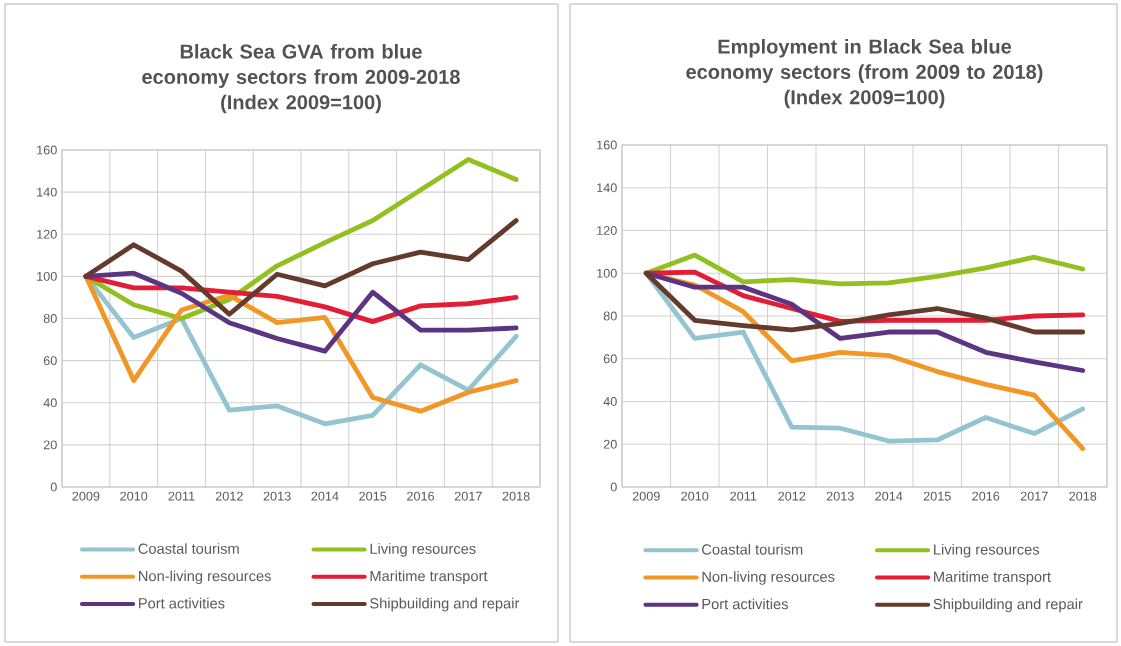  What do you see at coordinates (864, 60) in the screenshot?
I see `chart-title: Employment in Black Sea blue economy sectors (from 2009 to 2018)` at bounding box center [864, 60].